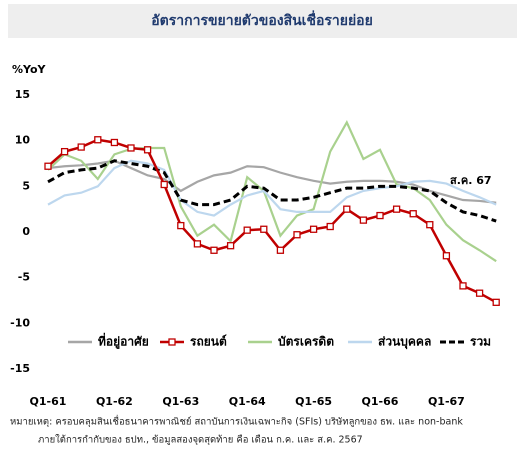  What do you see at coordinates (480, 342) in the screenshot?
I see `legend-label: รวม` at bounding box center [480, 342].